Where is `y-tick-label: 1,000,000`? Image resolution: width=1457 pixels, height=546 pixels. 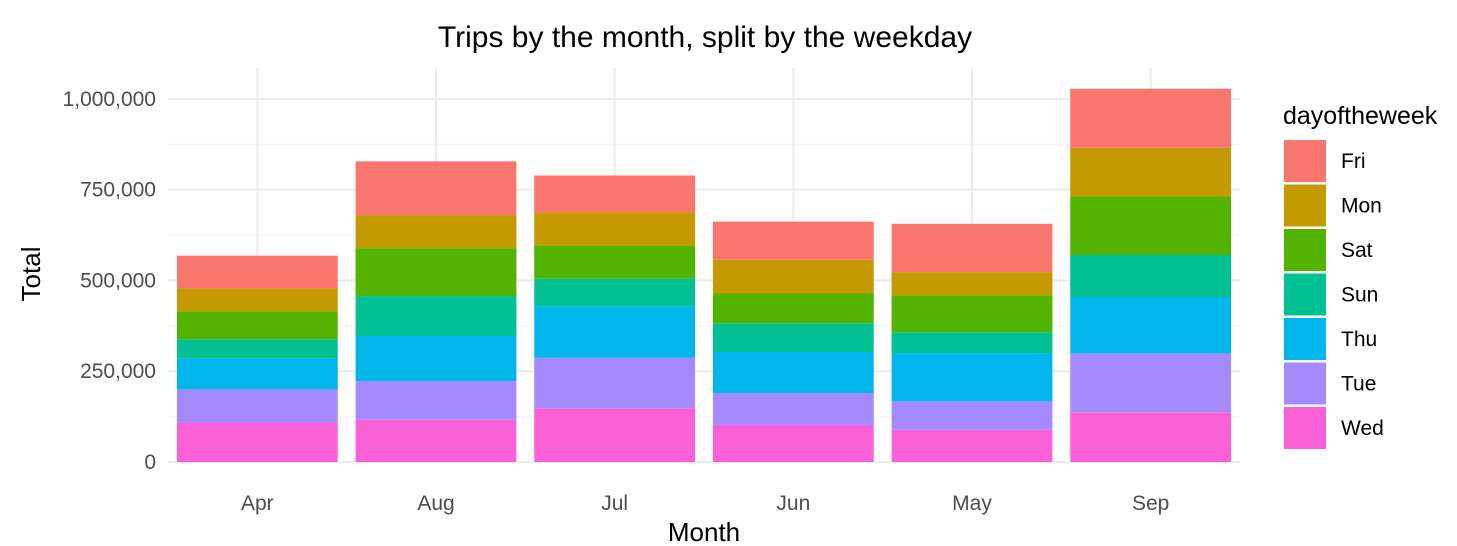
y-tick-label: 1,000,000 is located at coordinates (109, 99).